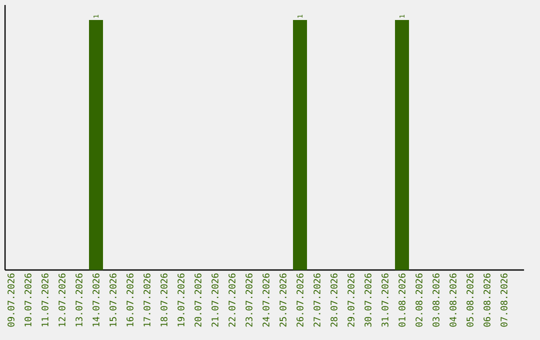  I want to click on x-tick-label: 09.07.2026, so click(11, 300).